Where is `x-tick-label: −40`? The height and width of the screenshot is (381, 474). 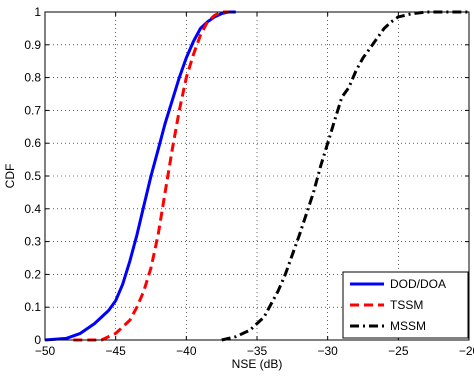 x-tick-label: −40 is located at coordinates (186, 351).